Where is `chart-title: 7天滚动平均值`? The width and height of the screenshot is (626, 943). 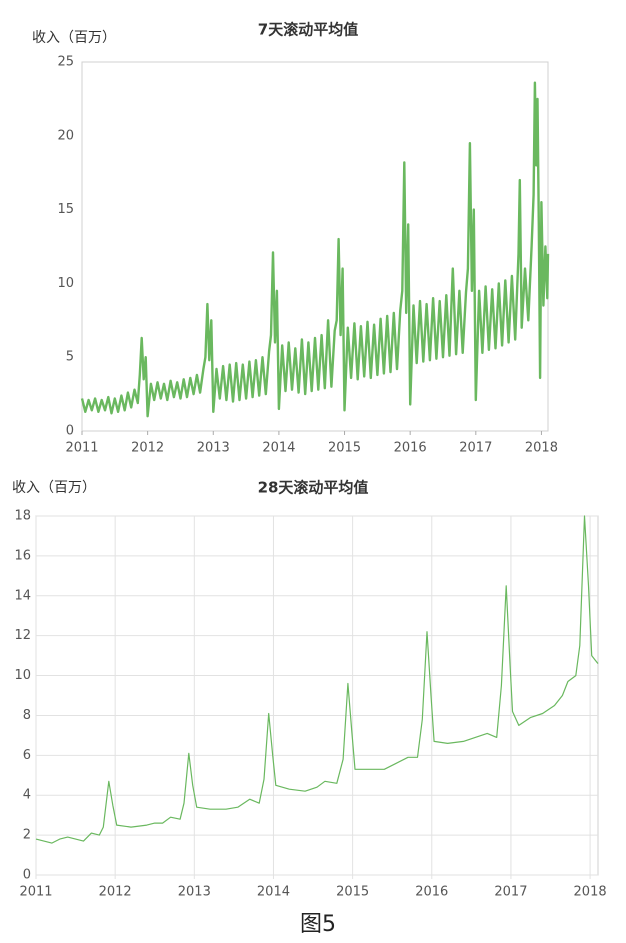 chart-title: 7天滚动平均值 is located at coordinates (308, 30).